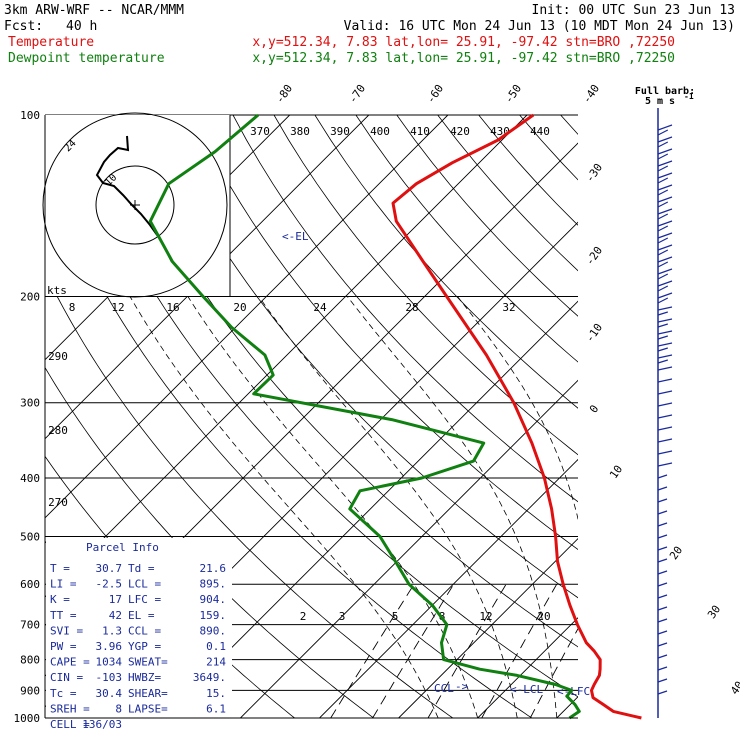 This screenshot has width=740, height=740. What do you see at coordinates (70, 724) in the screenshot?
I see `parcel-info-cell: CELL =` at bounding box center [70, 724].